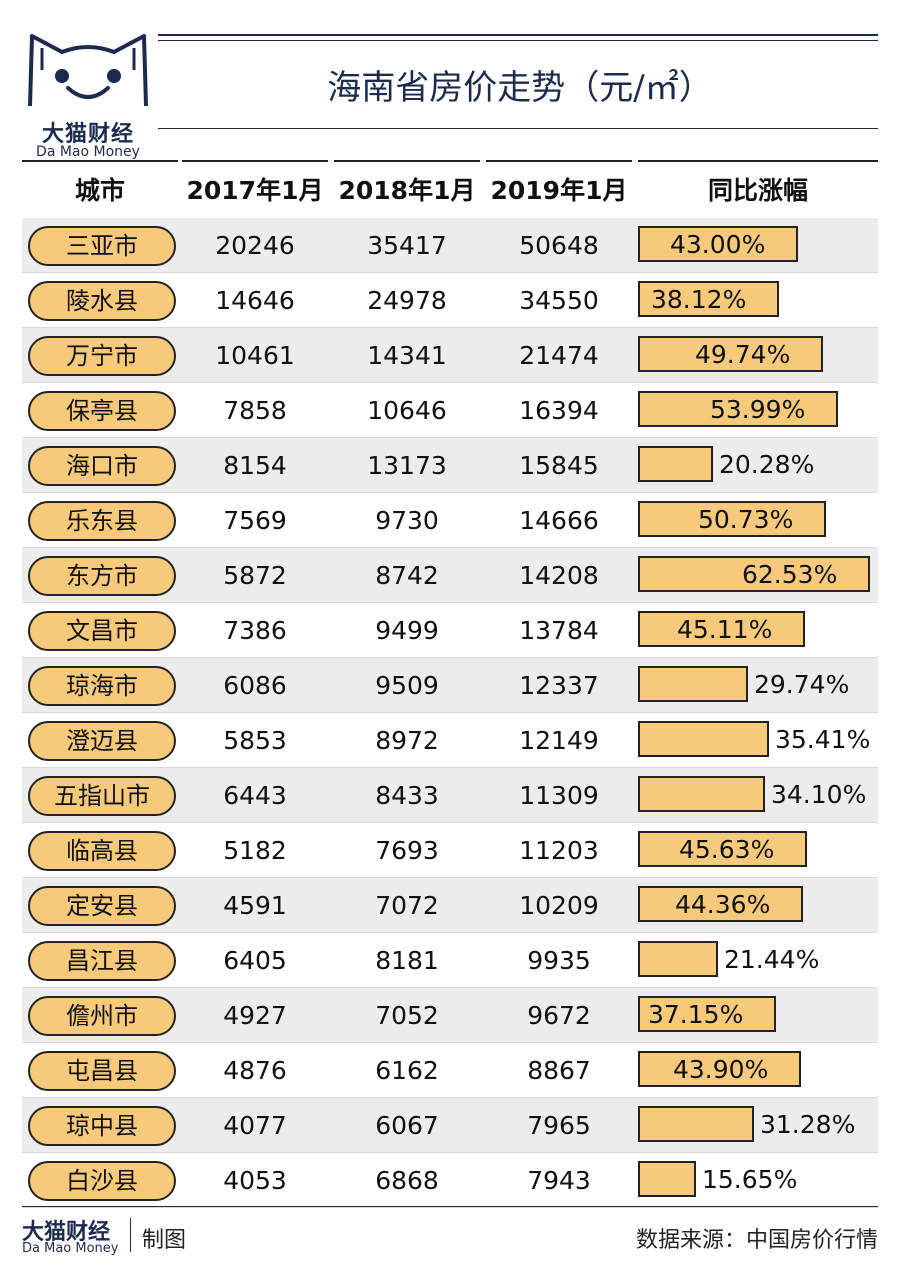 The width and height of the screenshot is (900, 1279). Describe the element at coordinates (407, 245) in the screenshot. I see `price-y2018: 35417` at that location.